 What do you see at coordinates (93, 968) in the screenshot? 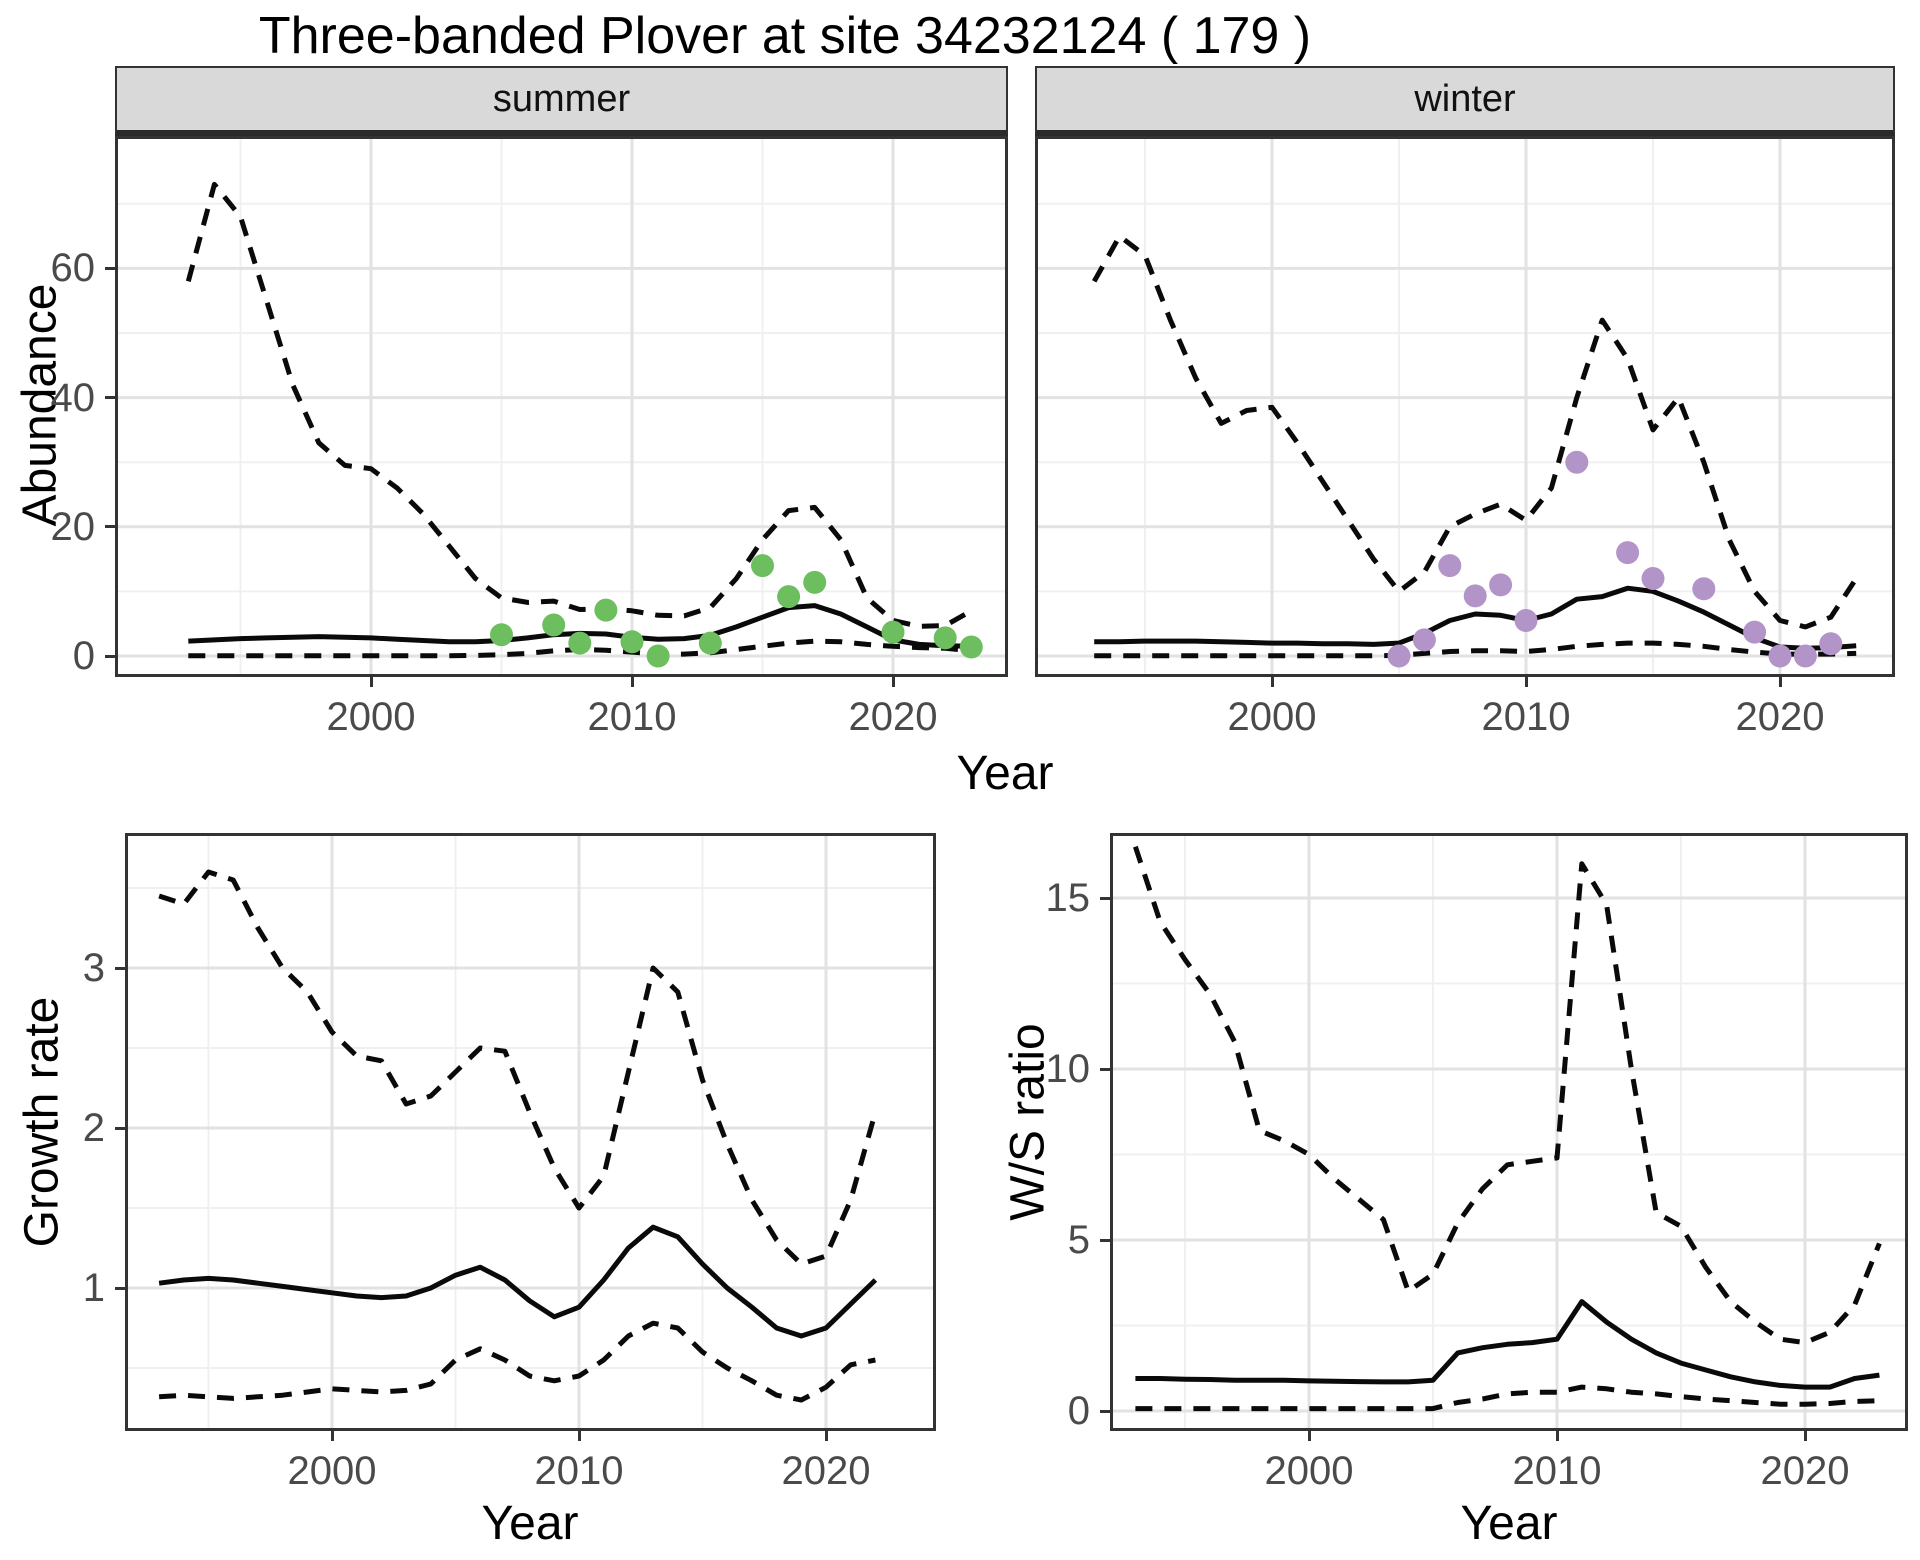
I see `y-tick-label: 3` at bounding box center [93, 968].